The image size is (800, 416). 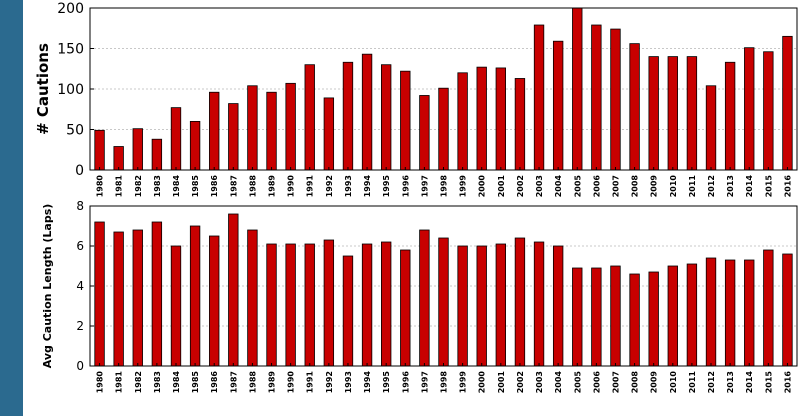 I want to click on x-tick-label: 1980, so click(x=100, y=186).